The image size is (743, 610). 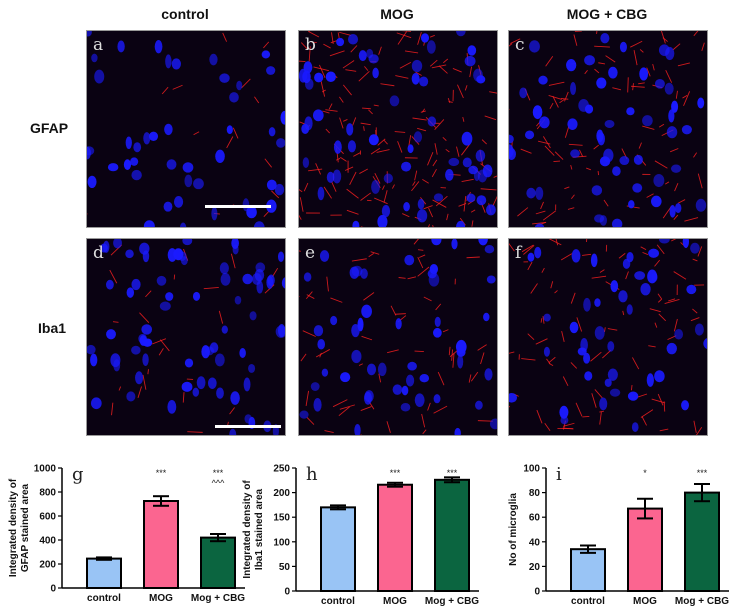 What do you see at coordinates (281, 542) in the screenshot?
I see `y-tick-label: 100` at bounding box center [281, 542].